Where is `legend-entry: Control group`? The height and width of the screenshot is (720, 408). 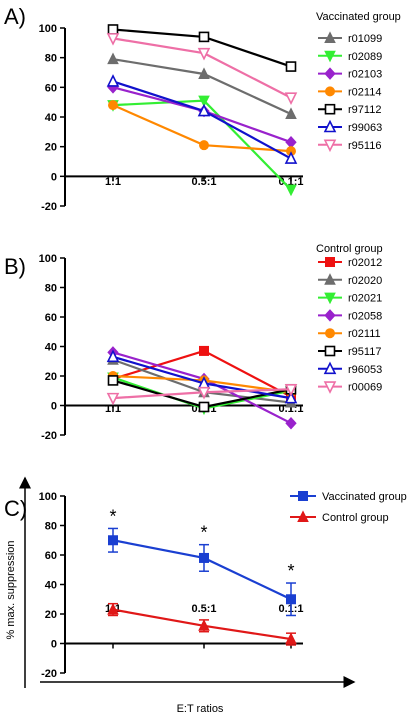 legend-entry: Control group is located at coordinates (355, 518).